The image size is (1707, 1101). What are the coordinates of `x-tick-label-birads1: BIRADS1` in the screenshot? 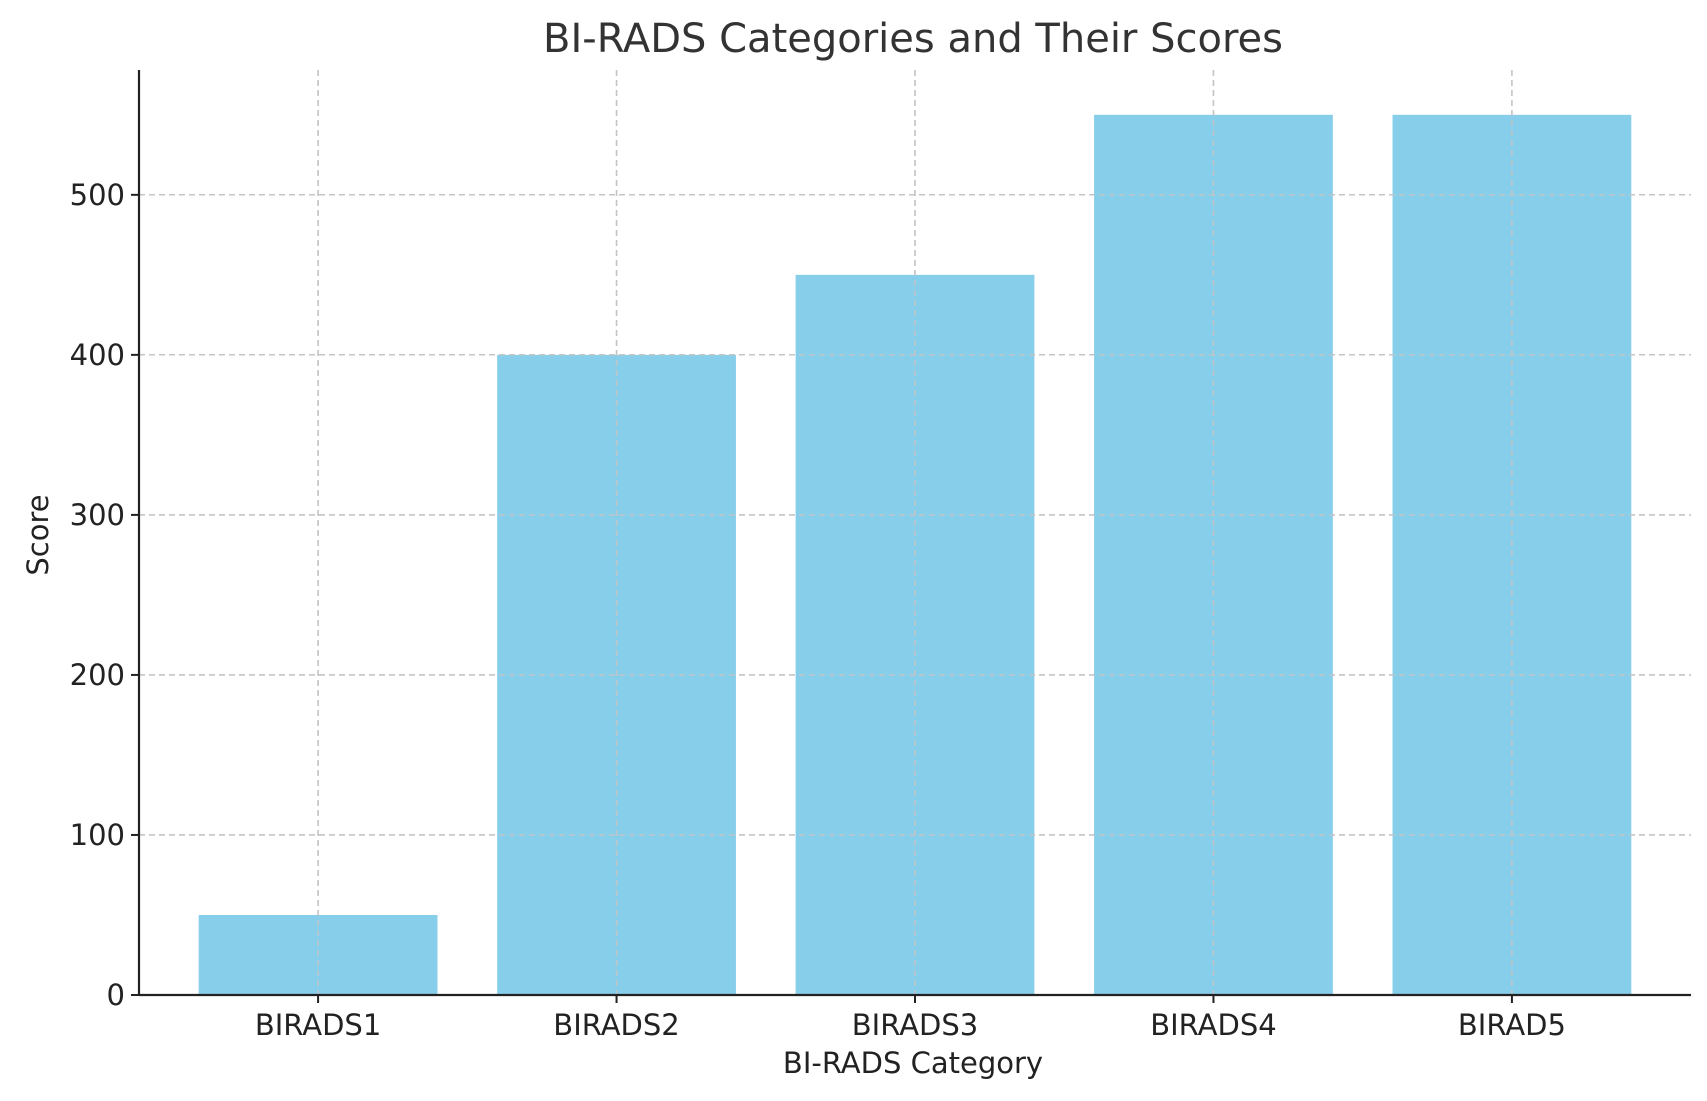 It's located at (318, 1025).